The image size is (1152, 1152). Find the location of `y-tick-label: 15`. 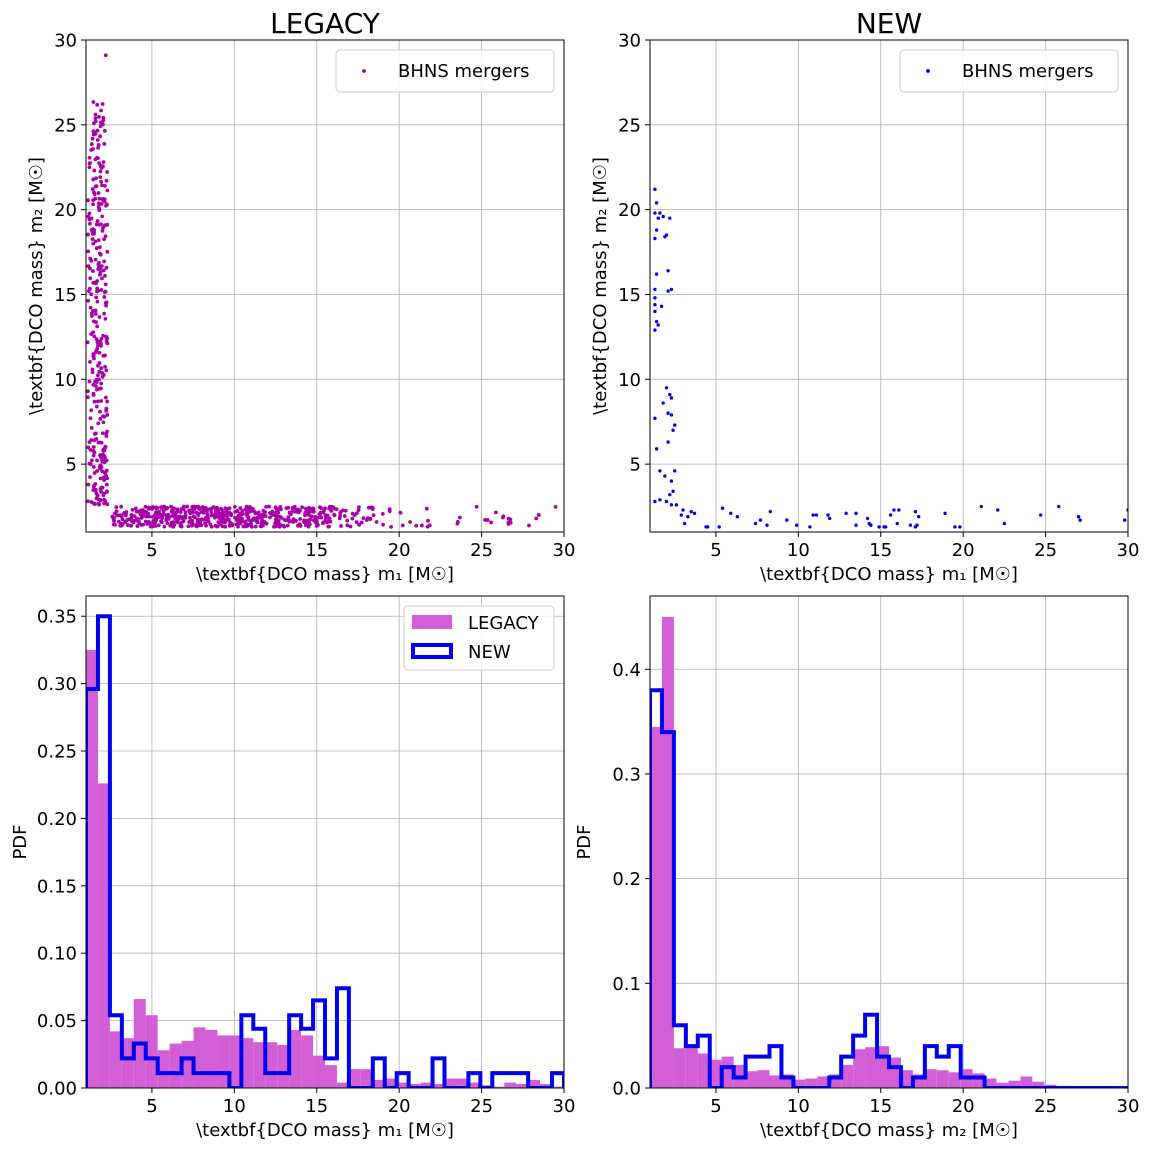

y-tick-label: 15 is located at coordinates (65, 295).